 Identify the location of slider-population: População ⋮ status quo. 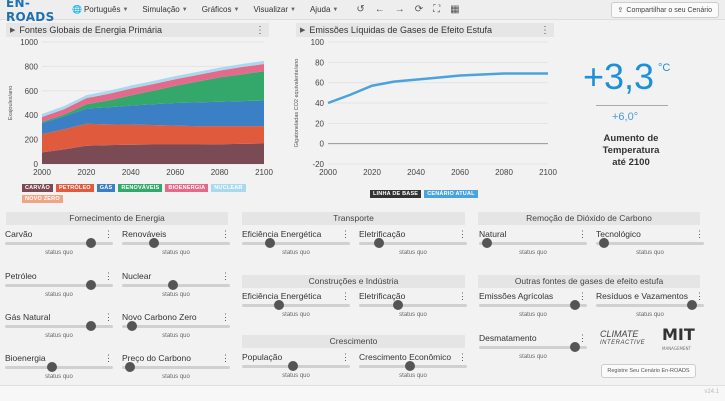
(296, 367).